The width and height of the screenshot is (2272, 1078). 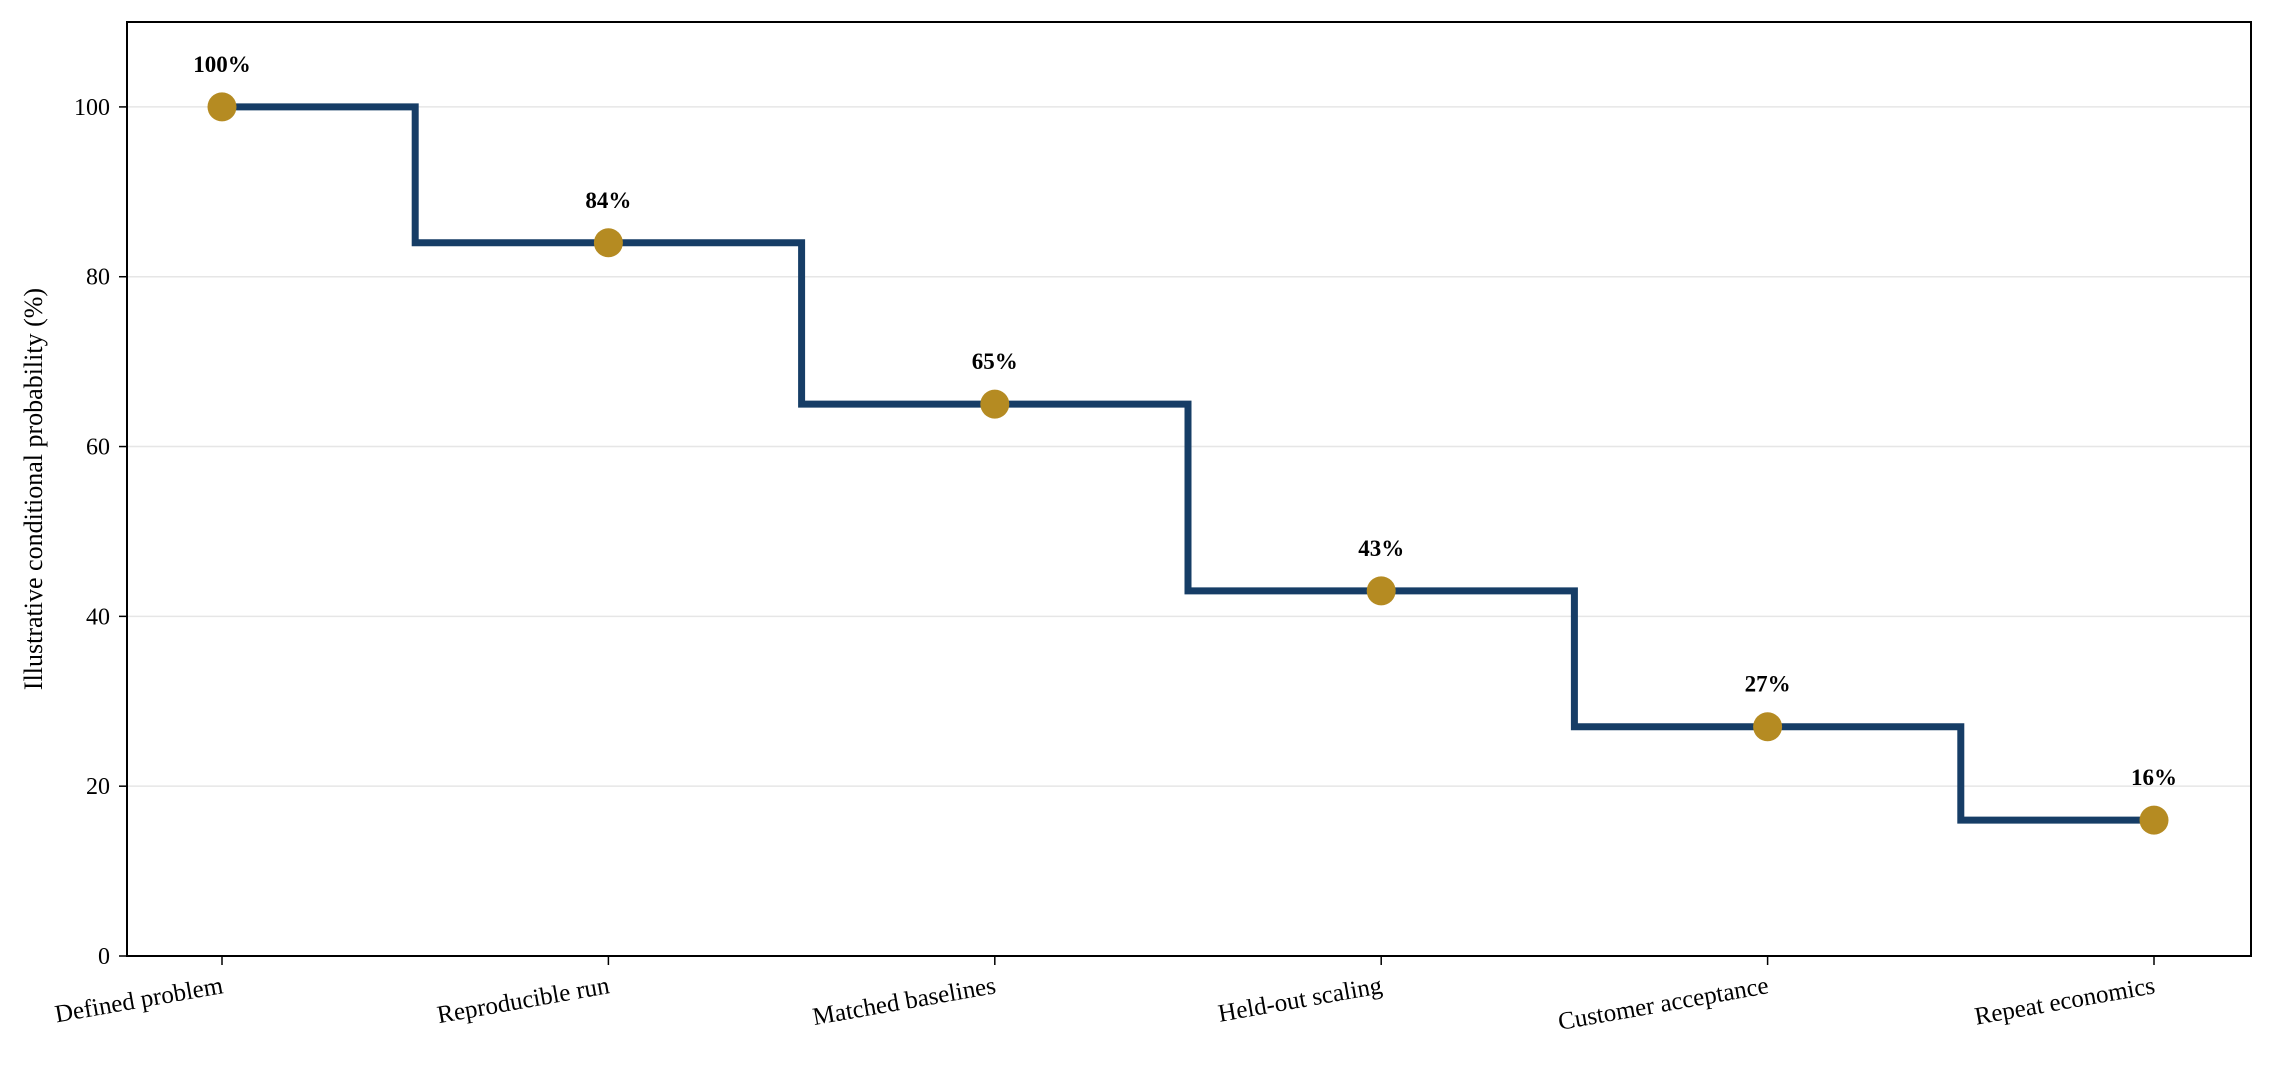 I want to click on x-tick-label: Repeat economics, so click(x=2065, y=1001).